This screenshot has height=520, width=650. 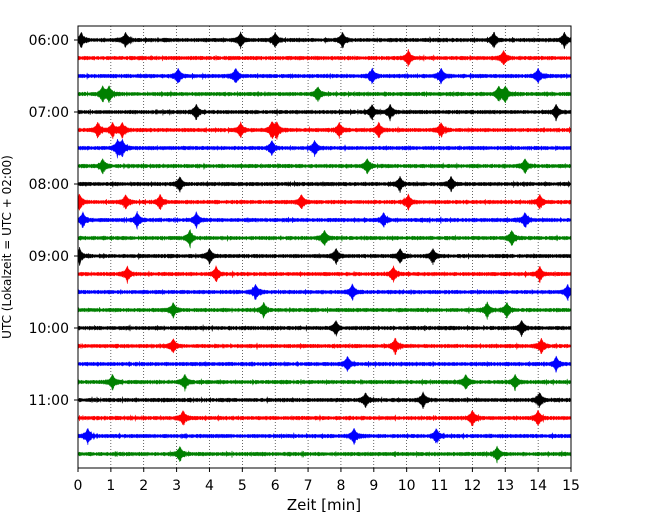 I want to click on x-tick-label: 13, so click(x=505, y=486).